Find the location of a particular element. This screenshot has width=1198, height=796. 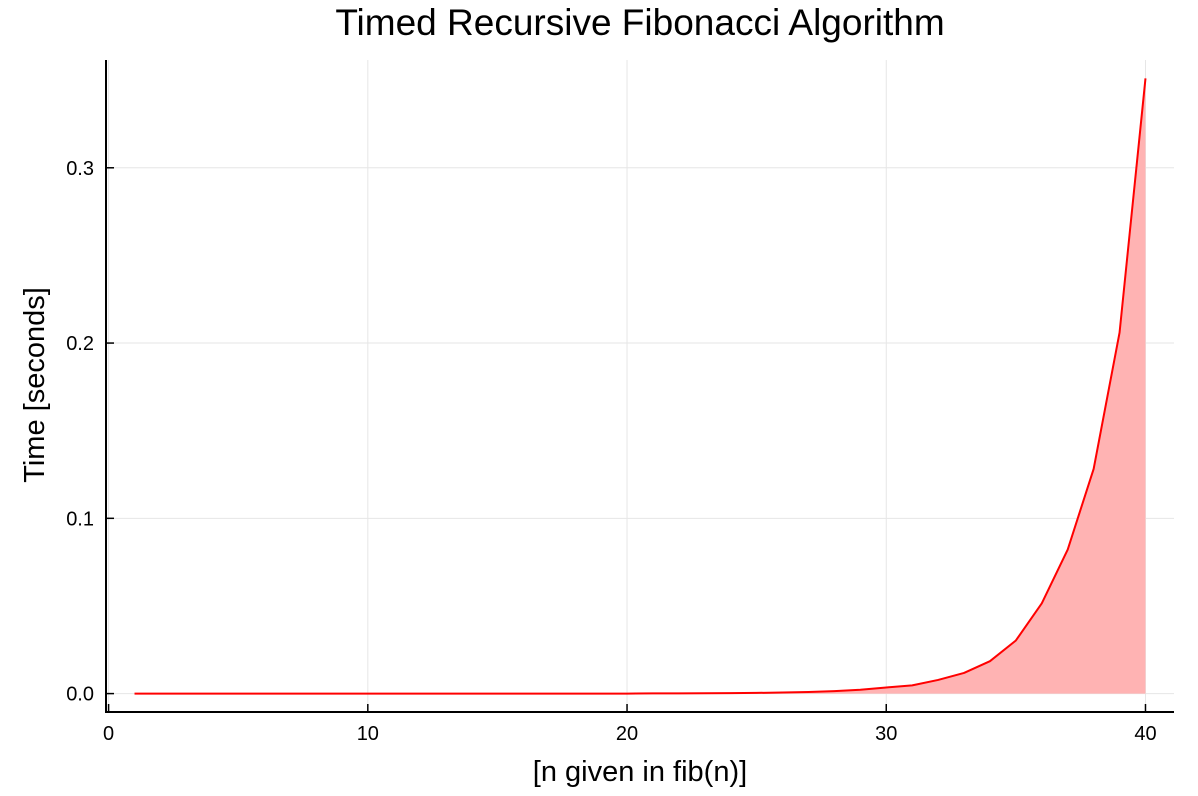

x-axis-label: [n given in fib(n)] is located at coordinates (640, 772).